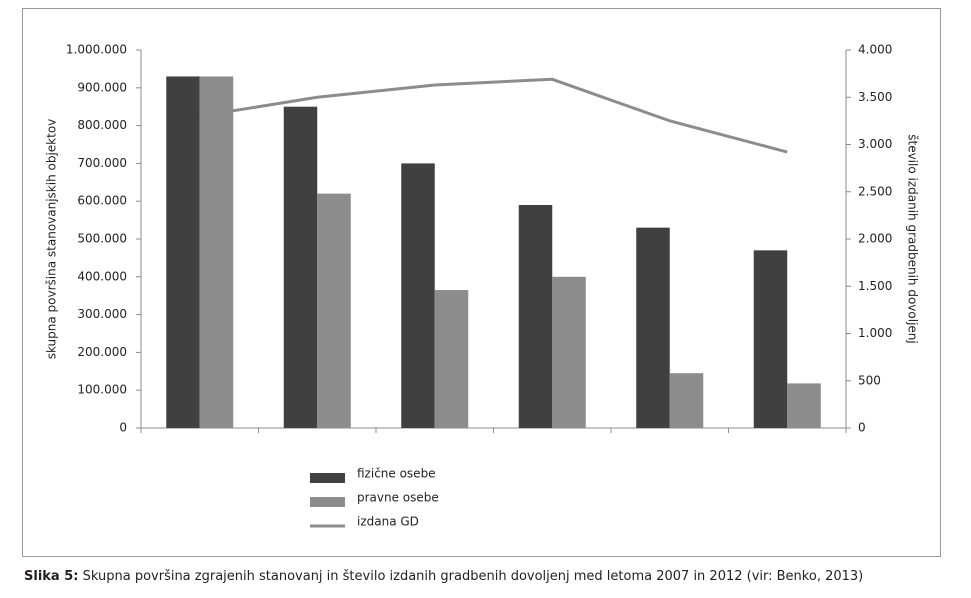 The height and width of the screenshot is (598, 971). What do you see at coordinates (123, 428) in the screenshot?
I see `y-tick-label: 0` at bounding box center [123, 428].